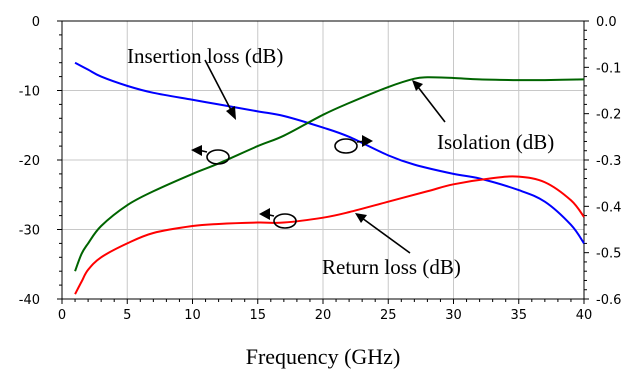 The image size is (641, 376). What do you see at coordinates (608, 161) in the screenshot?
I see `y-right-tick-label: -0.3` at bounding box center [608, 161].